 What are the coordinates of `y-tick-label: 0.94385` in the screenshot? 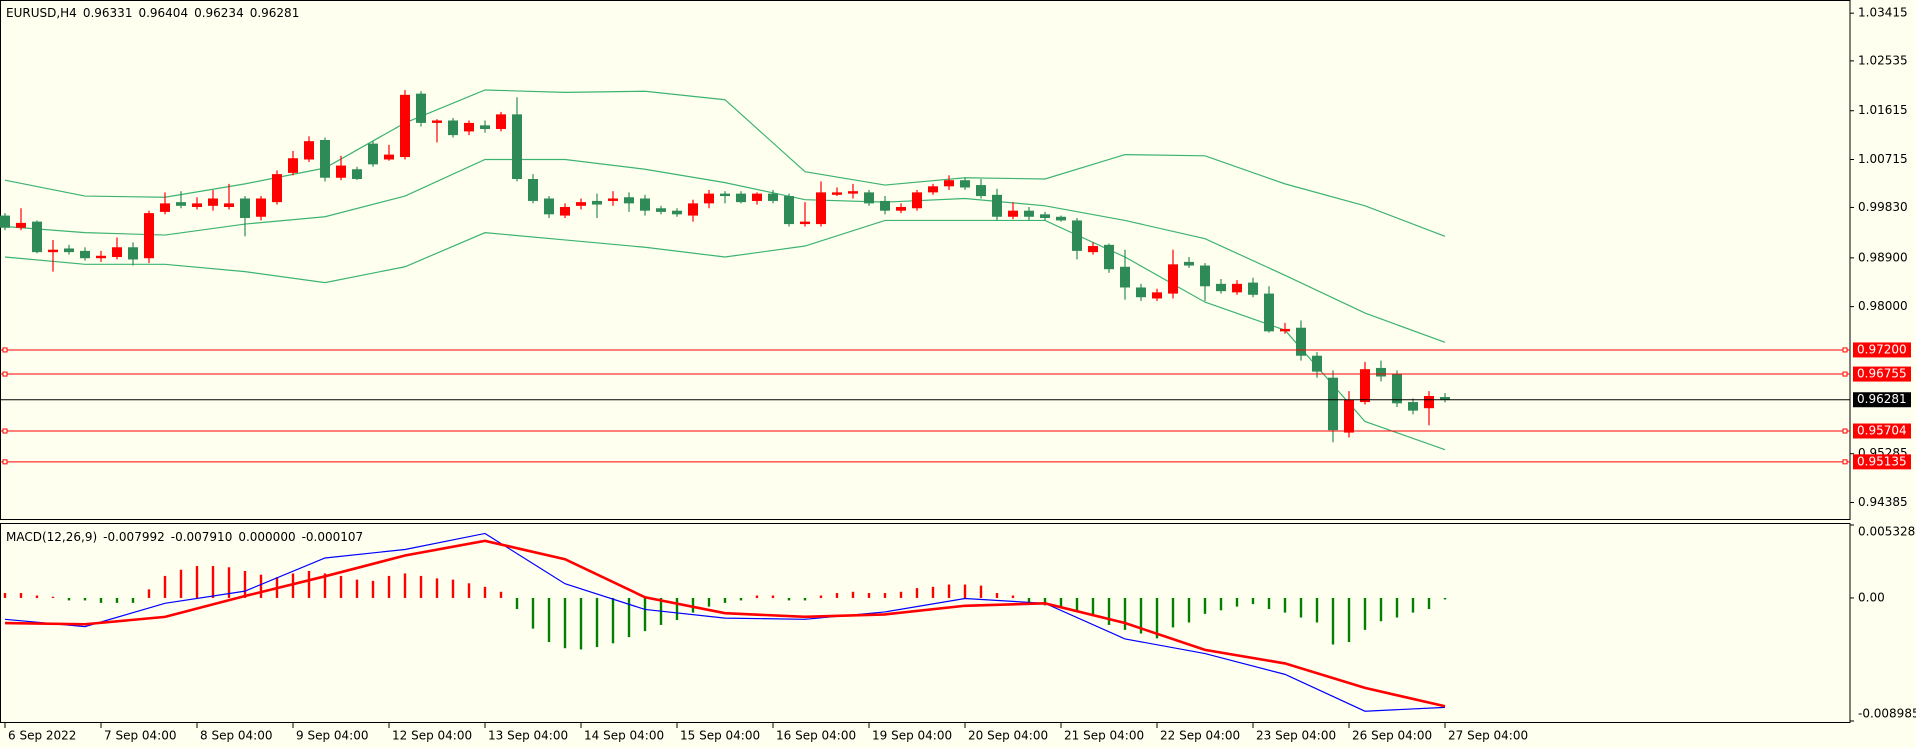 It's located at (1883, 502).